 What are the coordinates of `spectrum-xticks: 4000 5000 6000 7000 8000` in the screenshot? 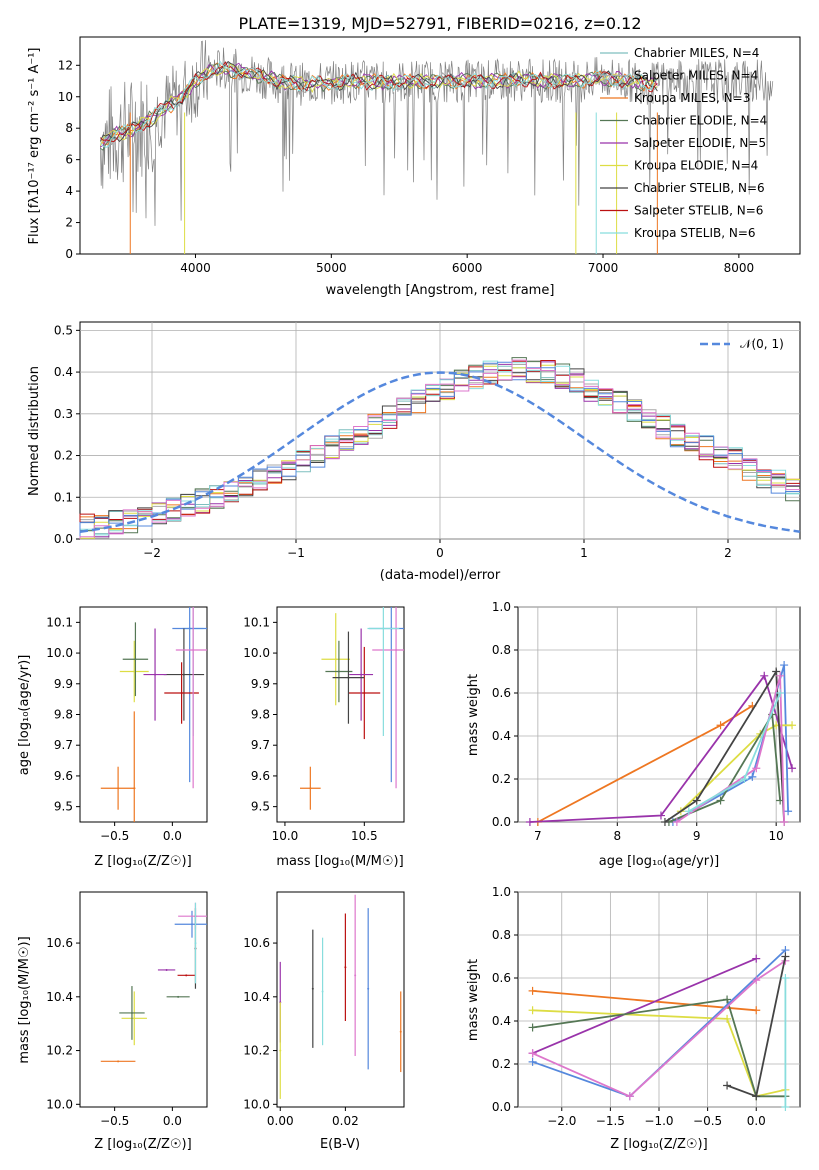 It's located at (467, 264).